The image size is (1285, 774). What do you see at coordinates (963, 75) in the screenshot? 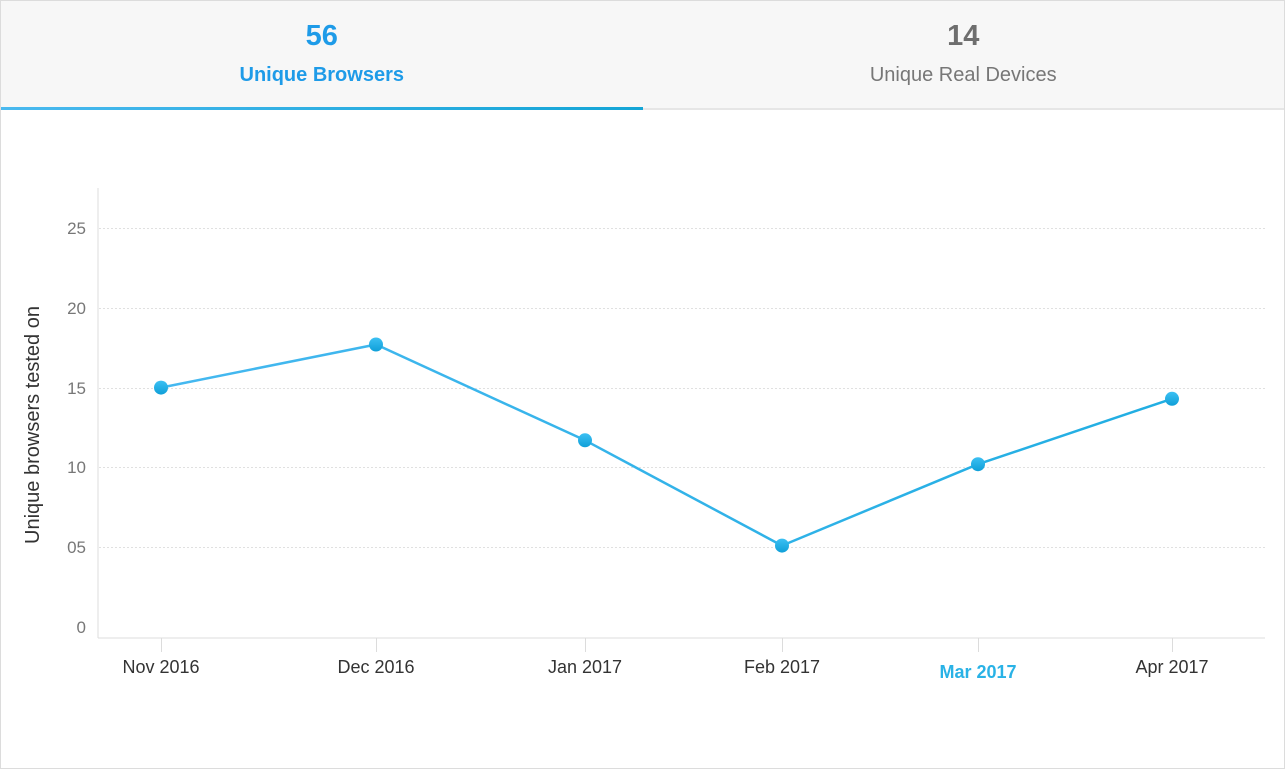
I see `unique-real-devices-label: Unique Real Devices` at bounding box center [963, 75].